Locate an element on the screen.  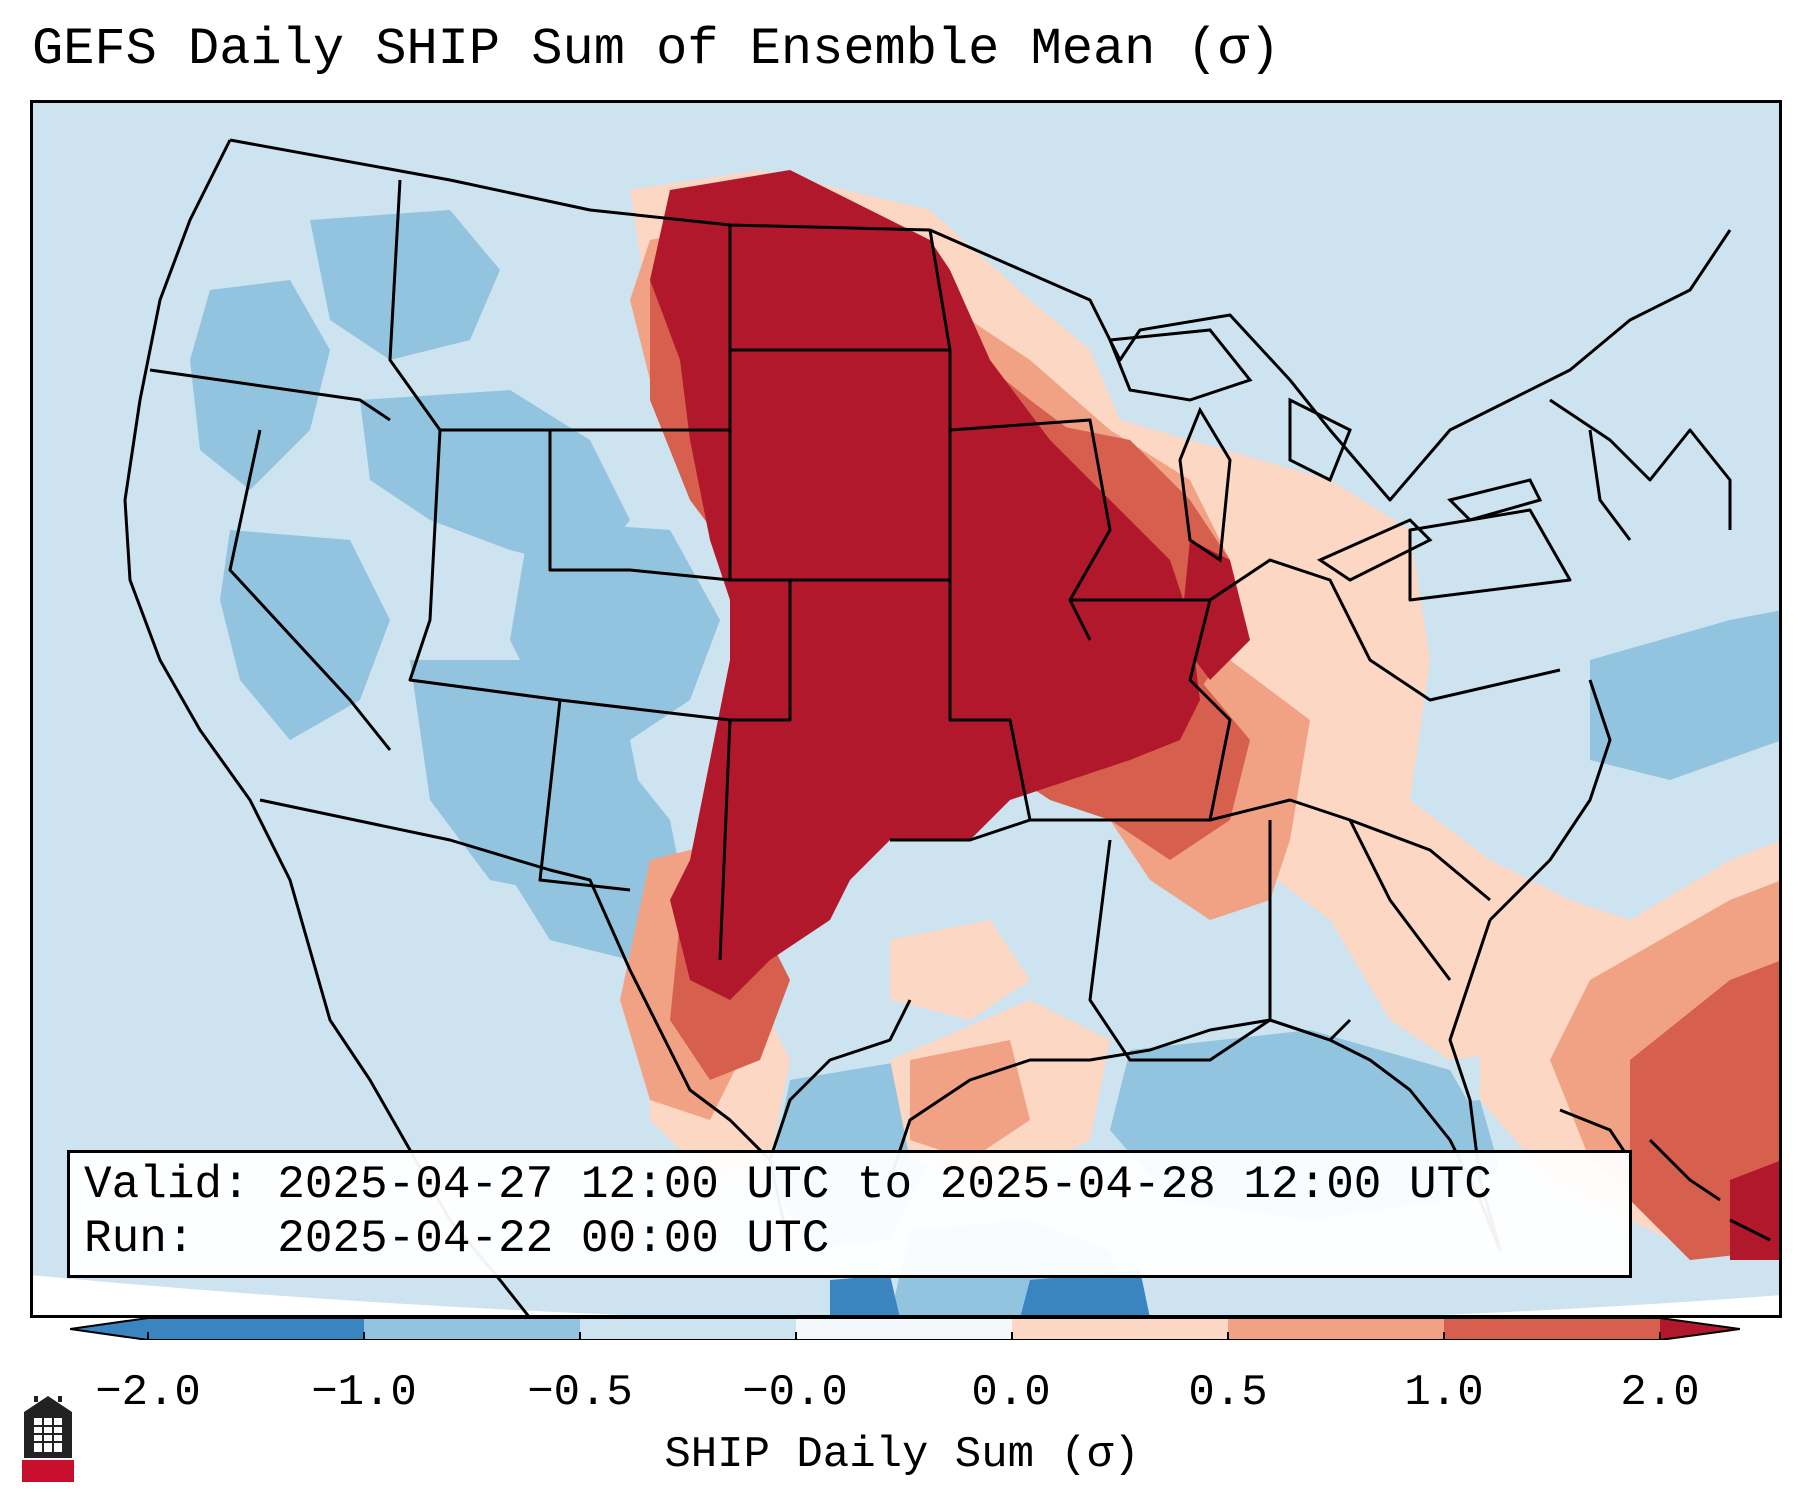
colorbar is located at coordinates (905, 1331).